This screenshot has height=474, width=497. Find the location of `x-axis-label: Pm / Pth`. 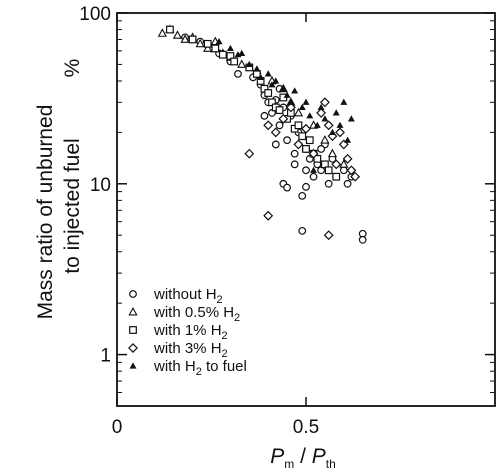

x-axis-label: Pm / Pth is located at coordinates (303, 458).